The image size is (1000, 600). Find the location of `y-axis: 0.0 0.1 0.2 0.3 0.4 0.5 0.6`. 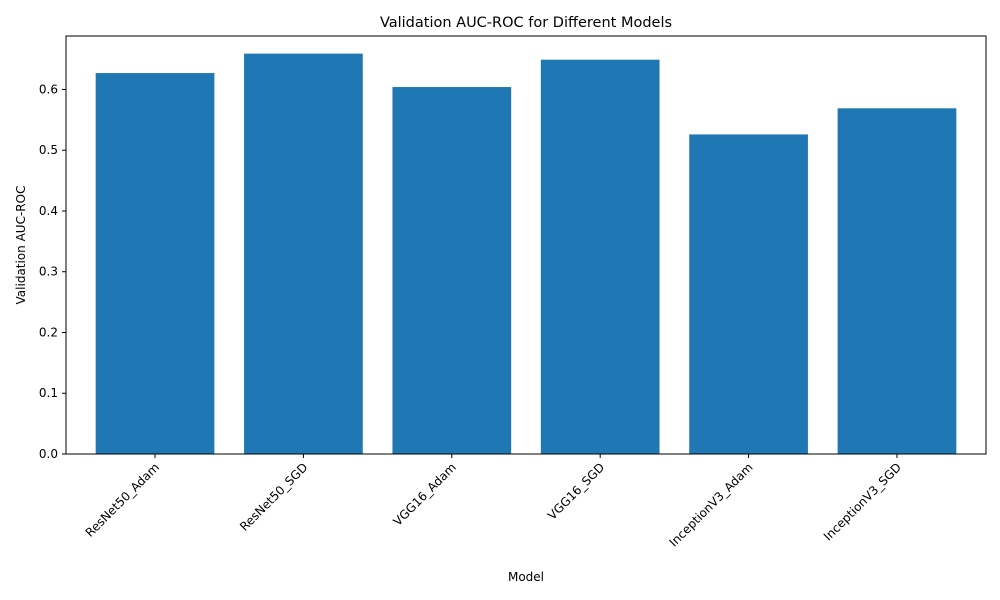

y-axis: 0.0 0.1 0.2 0.3 0.4 0.5 0.6 is located at coordinates (52, 271).